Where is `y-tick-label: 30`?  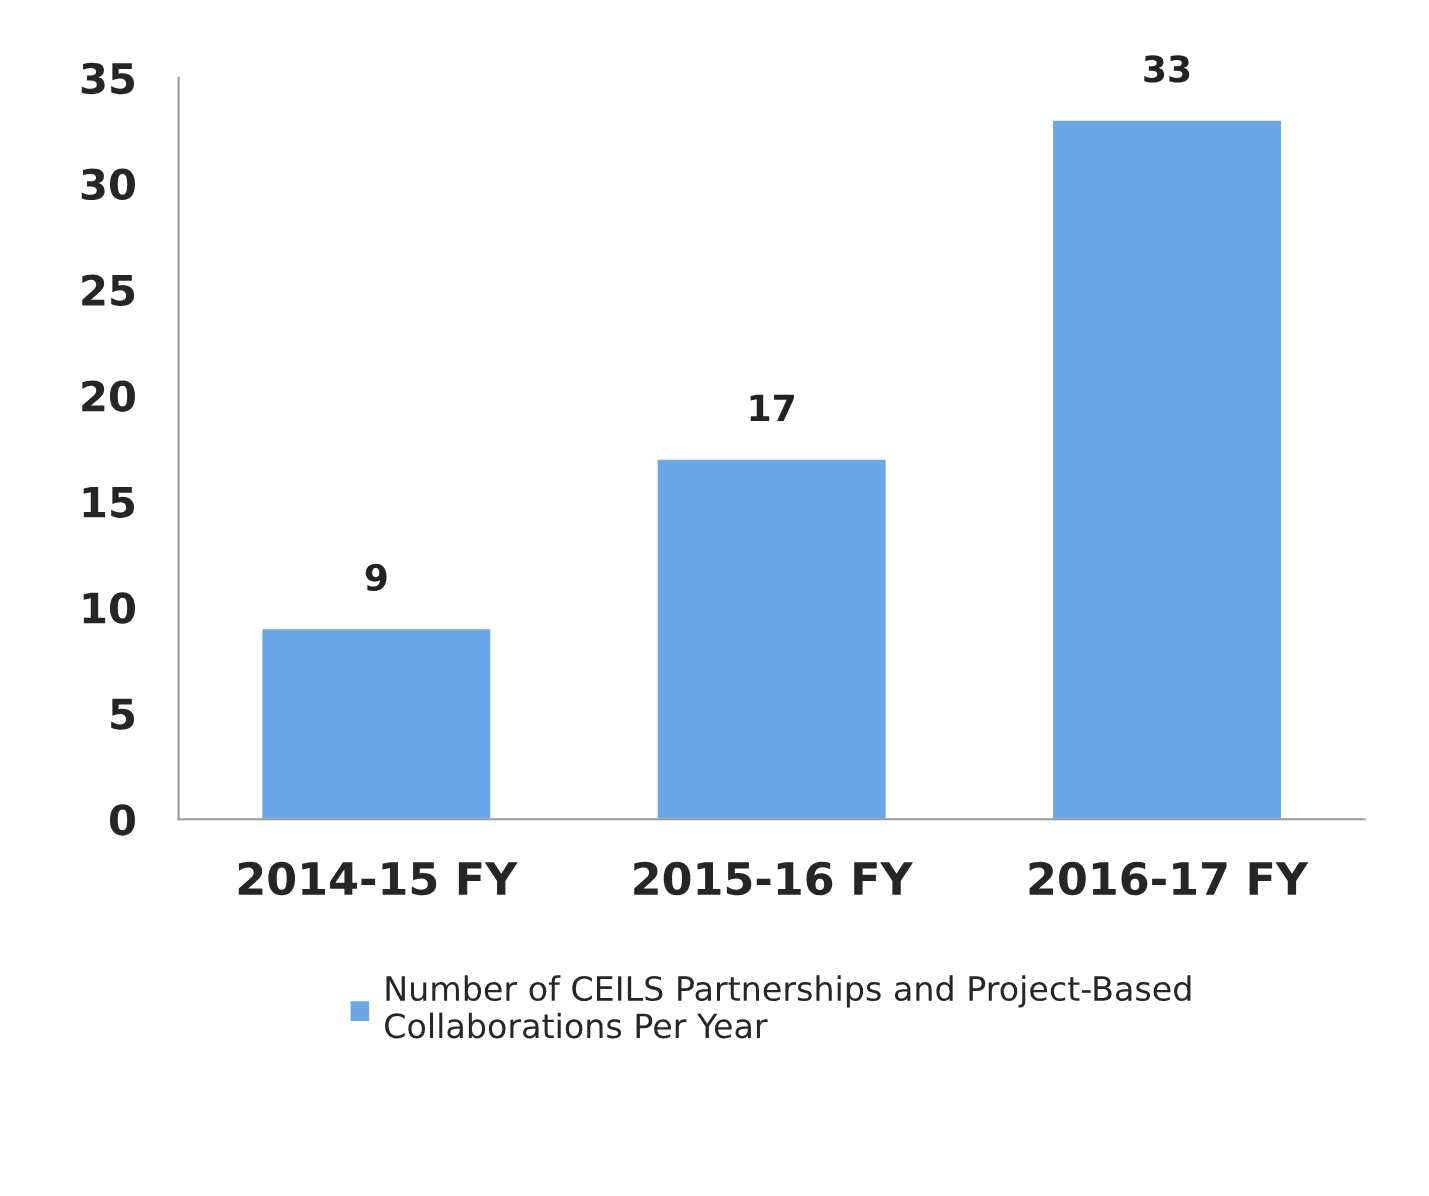 y-tick-label: 30 is located at coordinates (108, 184).